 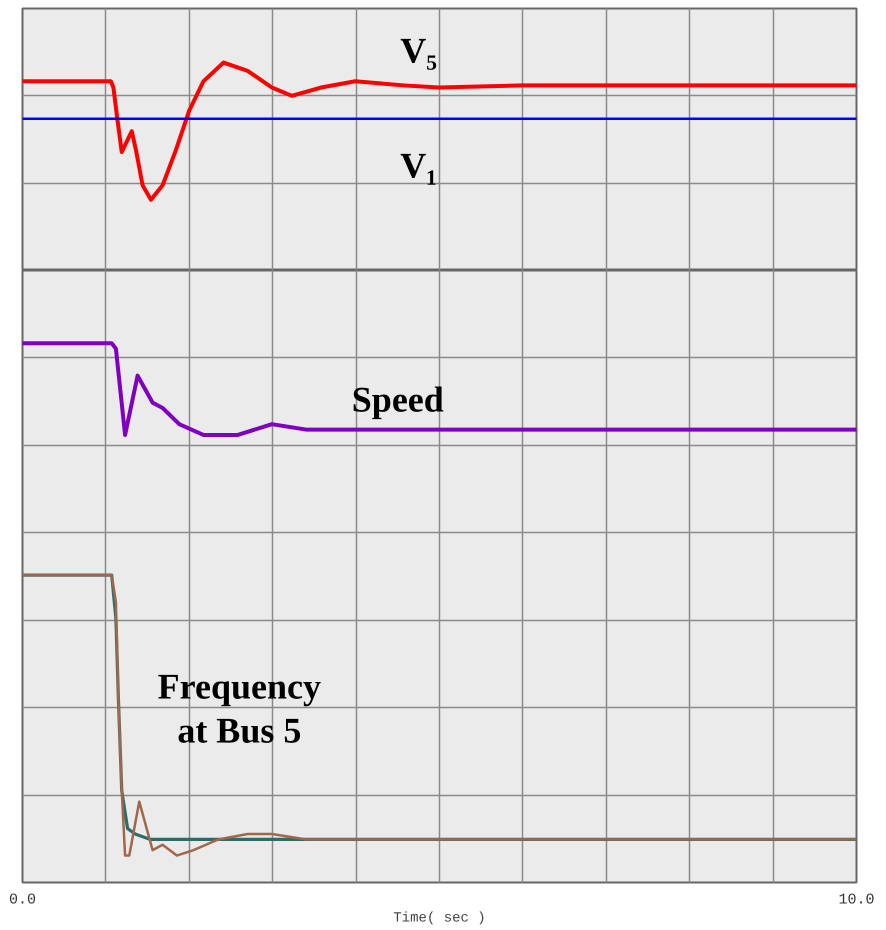 I want to click on x-axis-title: Time( sec ), so click(x=439, y=918).